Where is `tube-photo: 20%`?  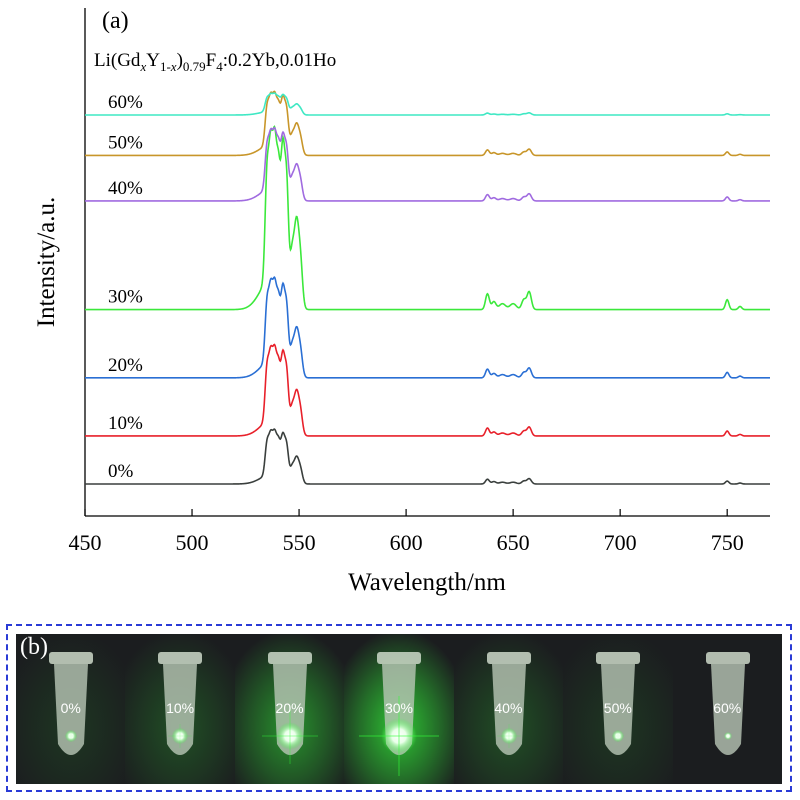
tube-photo: 20% is located at coordinates (289, 709).